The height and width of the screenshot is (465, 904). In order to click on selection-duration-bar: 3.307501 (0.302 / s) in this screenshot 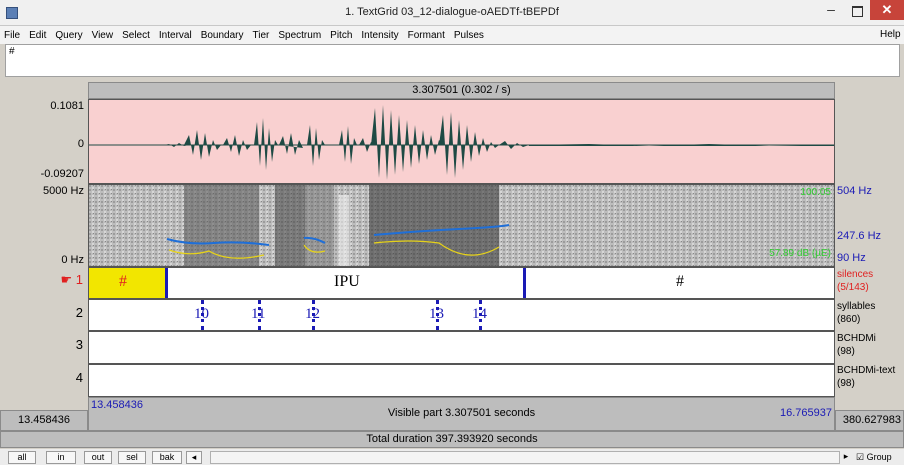, I will do `click(461, 90)`.